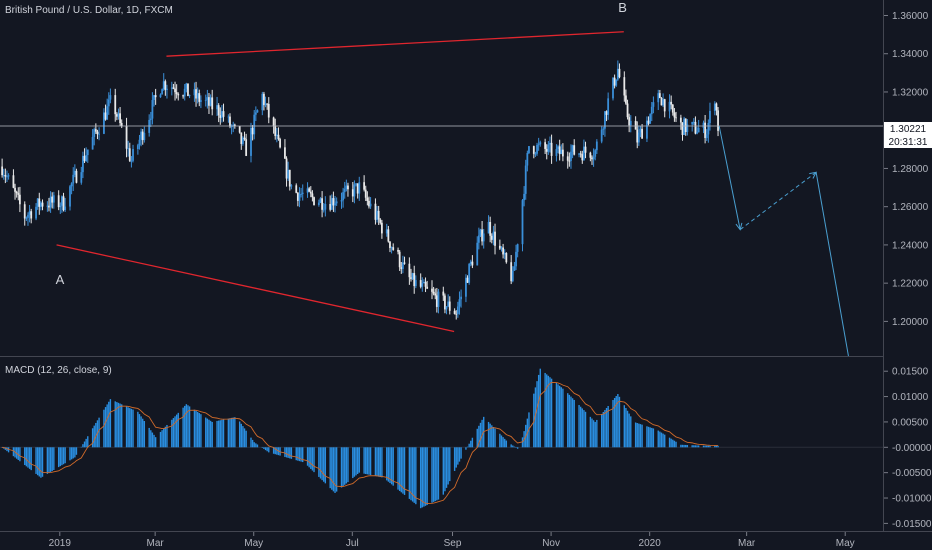 This screenshot has width=932, height=550. I want to click on macd-tick-label: -0.01500, so click(912, 524).